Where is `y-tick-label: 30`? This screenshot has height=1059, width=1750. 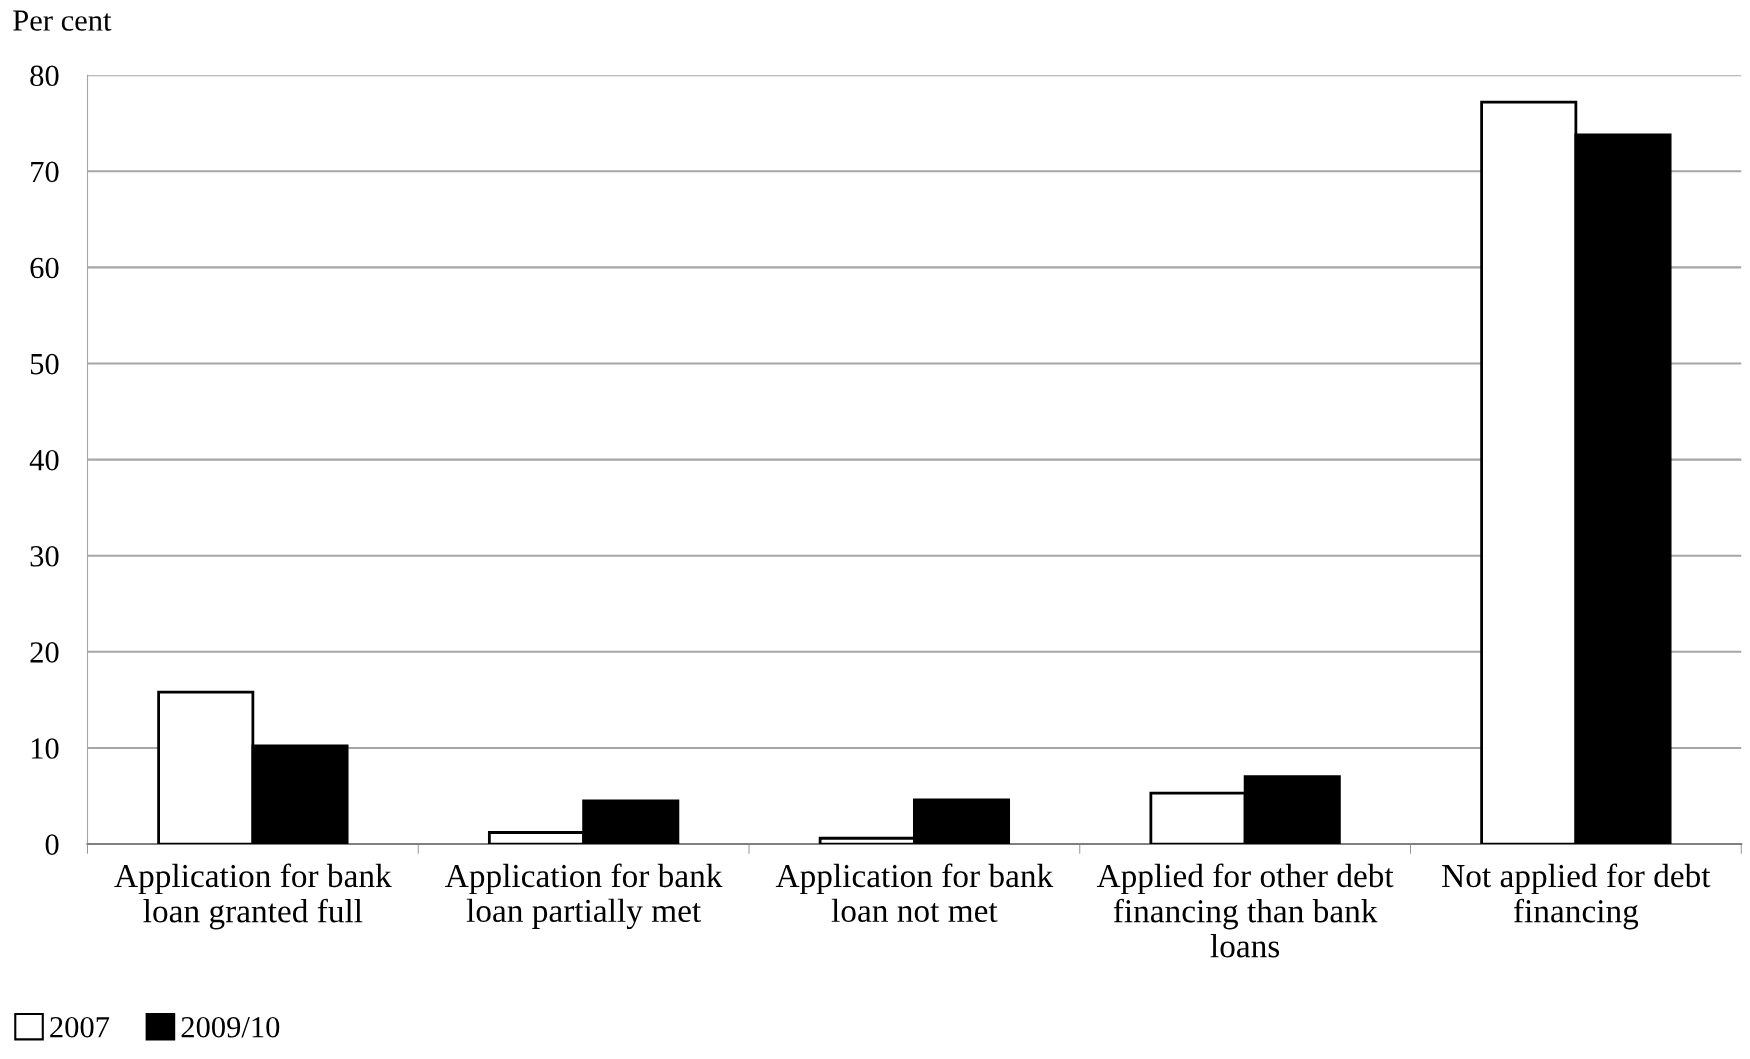 y-tick-label: 30 is located at coordinates (44, 556).